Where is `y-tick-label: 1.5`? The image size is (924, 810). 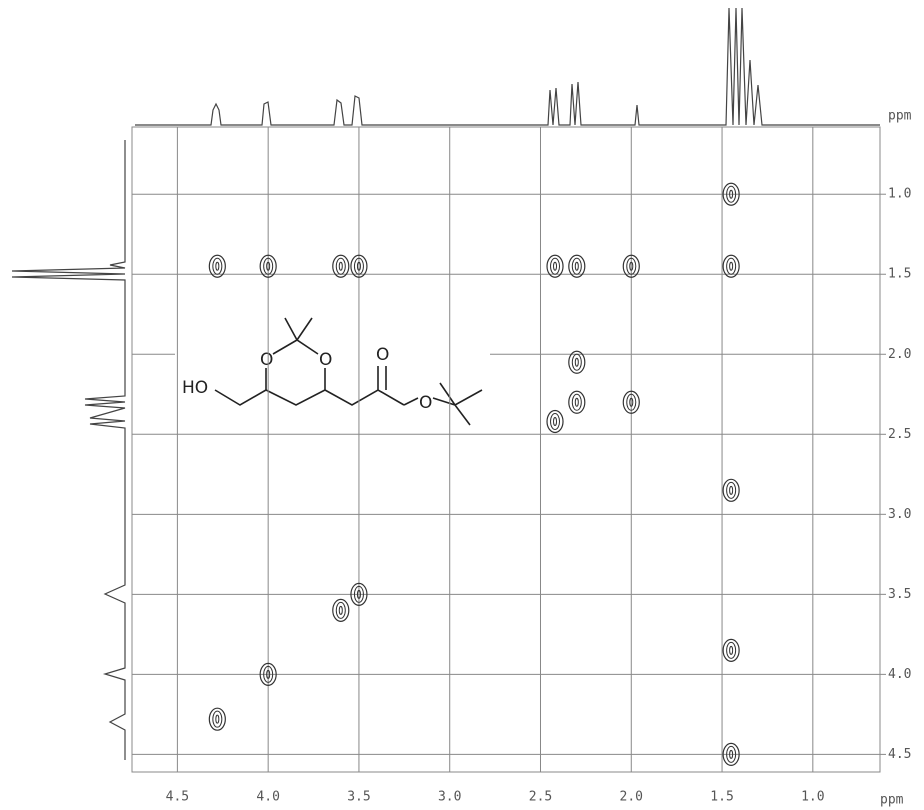
y-tick-label: 1.5 is located at coordinates (899, 274).